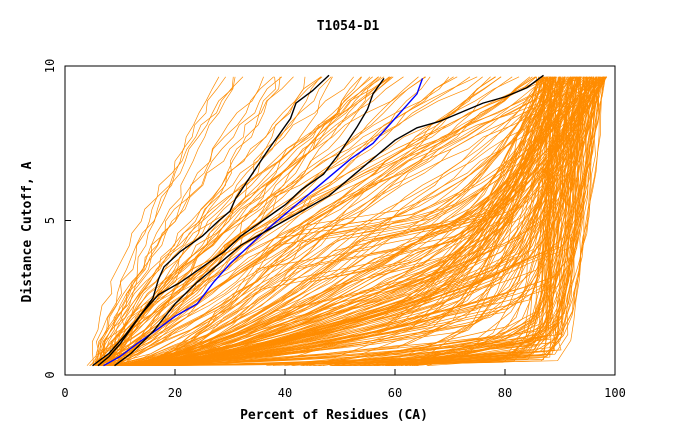 This screenshot has height=440, width=680. Describe the element at coordinates (27, 231) in the screenshot. I see `y-axis-label: Distance Cutoff, A` at that location.